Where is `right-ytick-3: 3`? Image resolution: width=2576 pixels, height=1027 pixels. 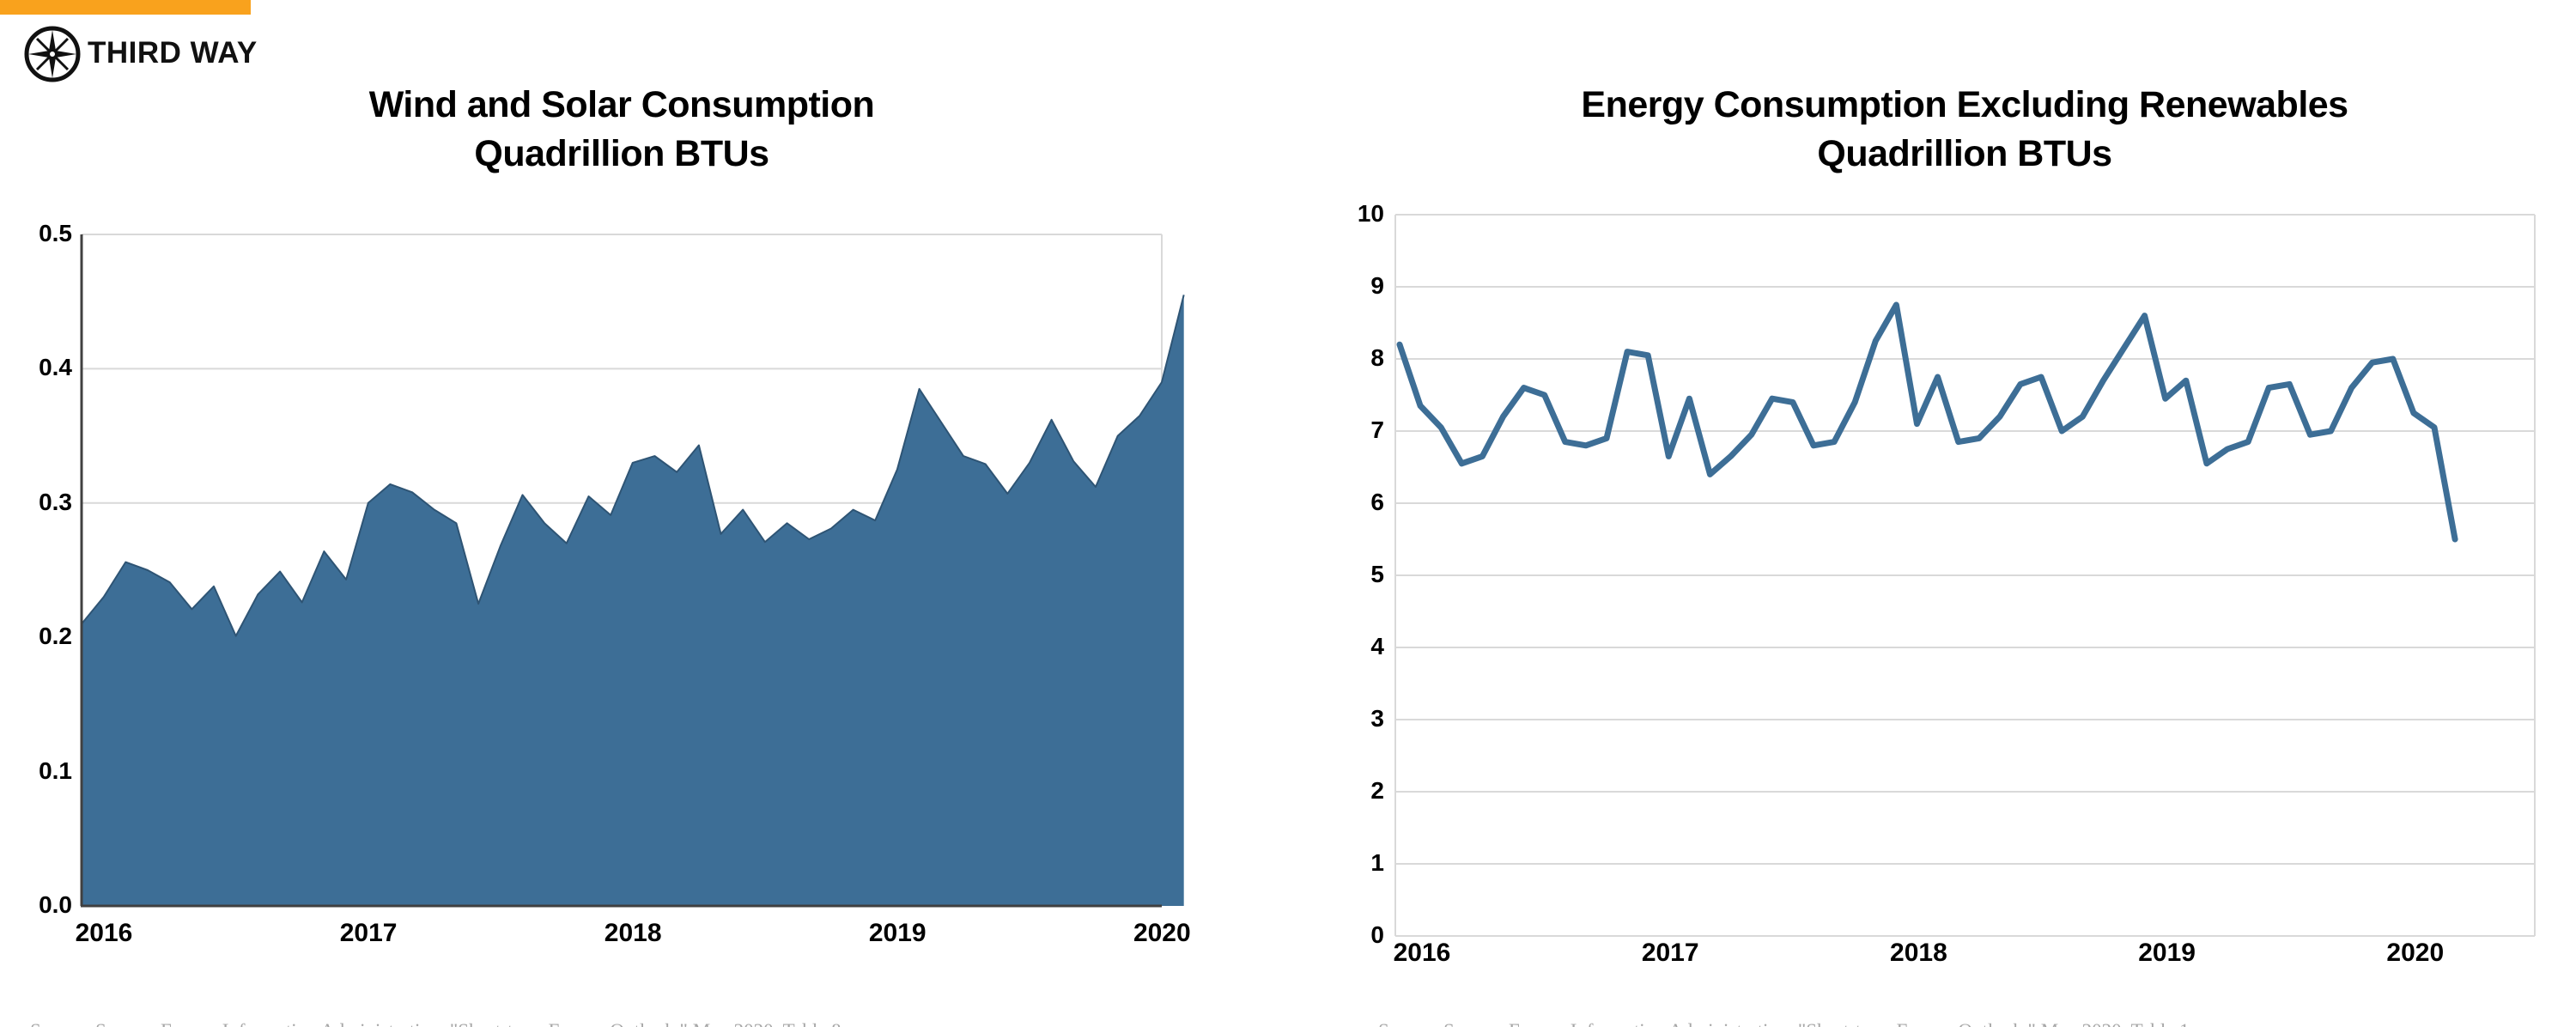
right-ytick-3: 3 is located at coordinates (1377, 719).